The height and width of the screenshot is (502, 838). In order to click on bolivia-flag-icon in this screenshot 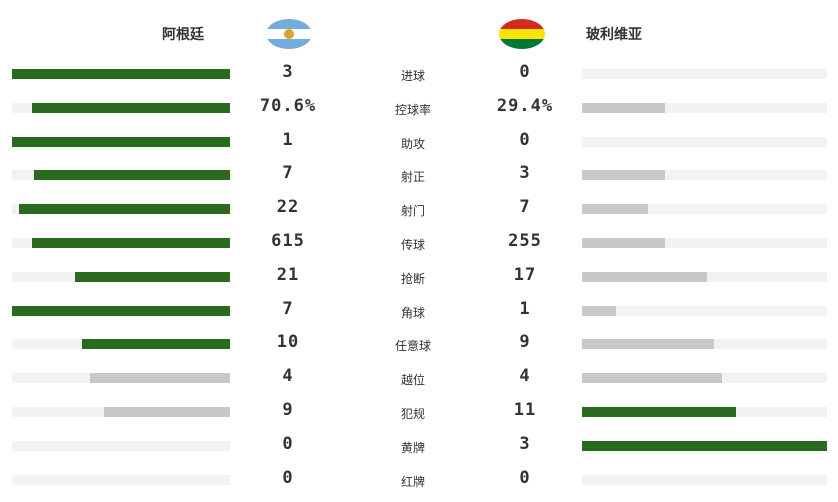, I will do `click(522, 34)`.